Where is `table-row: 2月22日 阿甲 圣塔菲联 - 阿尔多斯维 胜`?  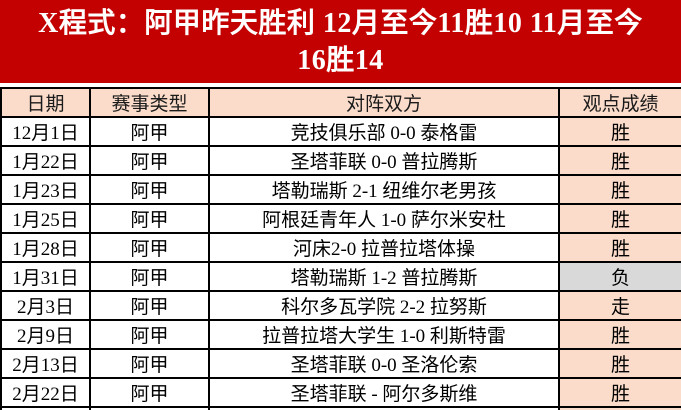 table-row: 2月22日 阿甲 圣塔菲联 - 阿尔多斯维 胜 is located at coordinates (340, 392).